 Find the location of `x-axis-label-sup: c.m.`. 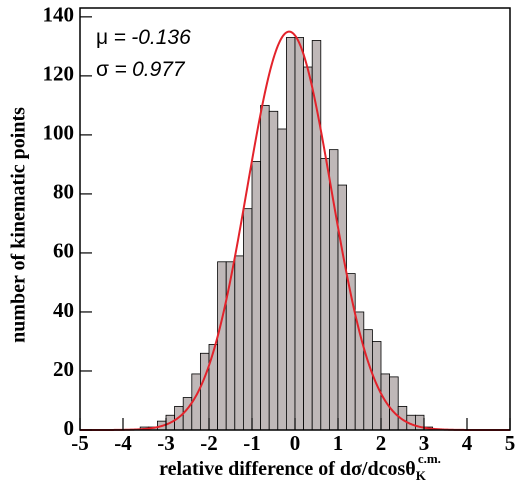

x-axis-label-sup: c.m. is located at coordinates (429, 458).